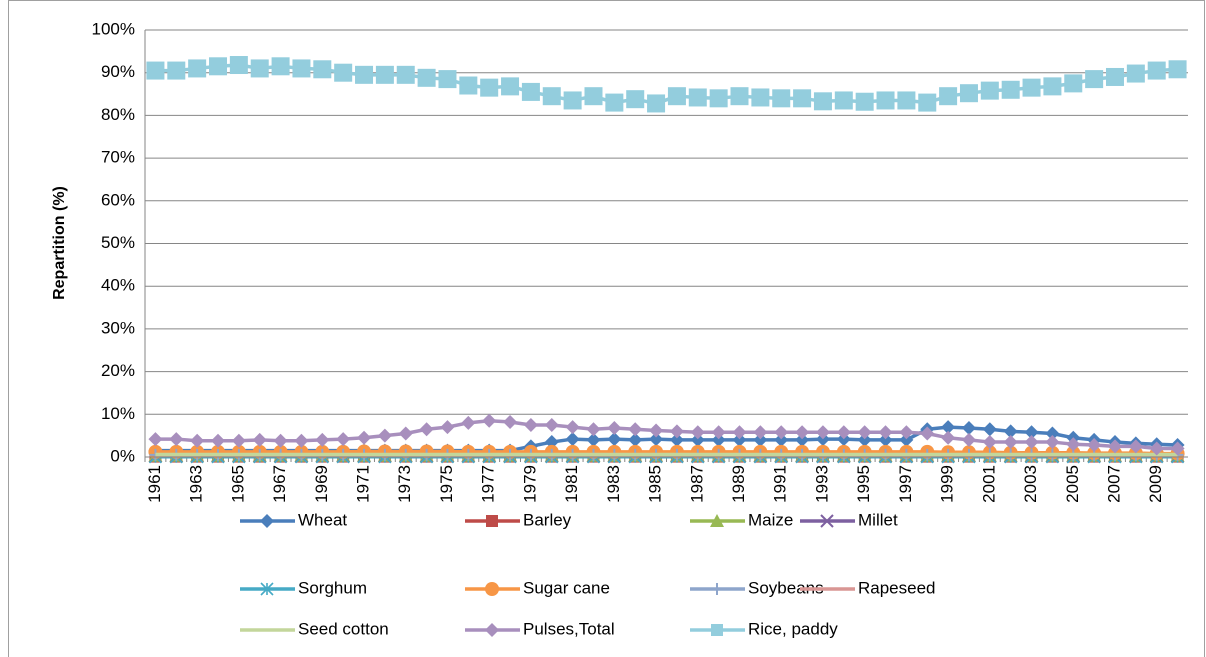  What do you see at coordinates (786, 587) in the screenshot?
I see `legend-label: Soybeans` at bounding box center [786, 587].